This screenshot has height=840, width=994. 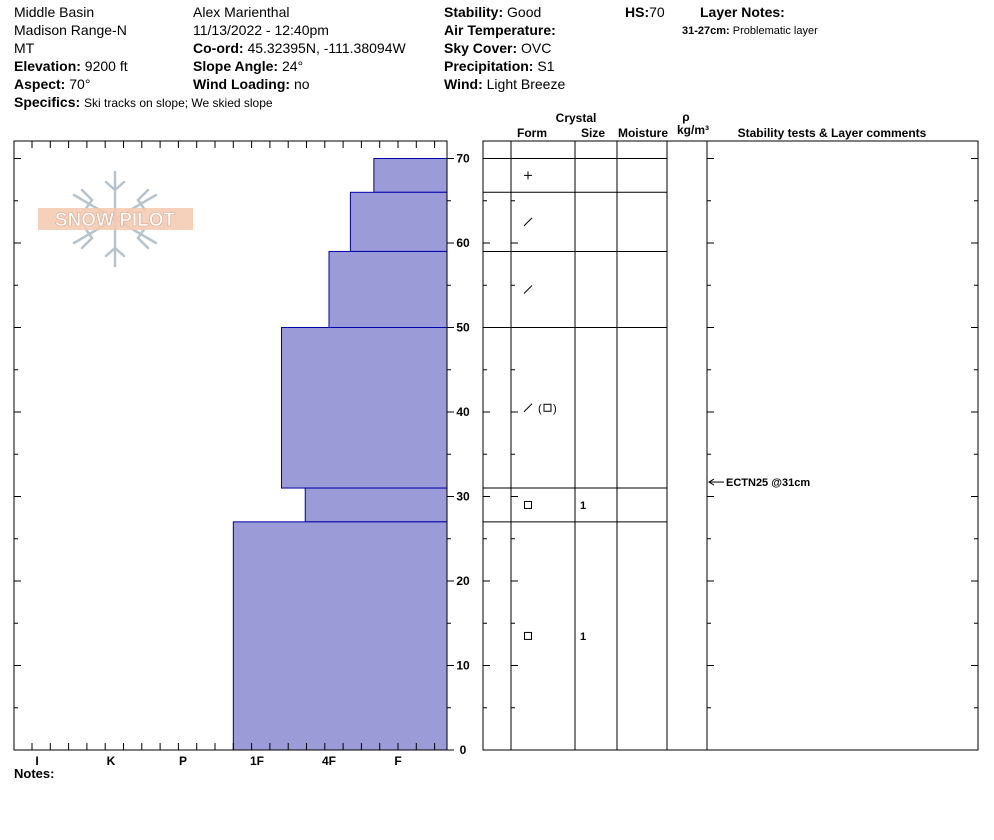 I want to click on layer-note-text: Problematic layer, so click(x=775, y=31).